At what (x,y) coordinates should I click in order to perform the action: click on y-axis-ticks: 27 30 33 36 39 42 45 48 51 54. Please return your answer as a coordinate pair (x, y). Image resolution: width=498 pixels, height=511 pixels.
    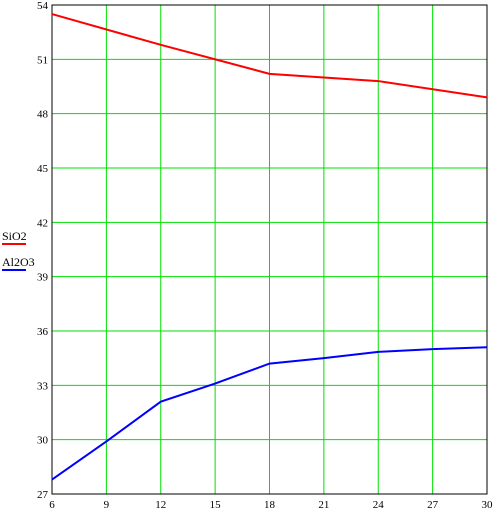
    Looking at the image, I should click on (43, 250).